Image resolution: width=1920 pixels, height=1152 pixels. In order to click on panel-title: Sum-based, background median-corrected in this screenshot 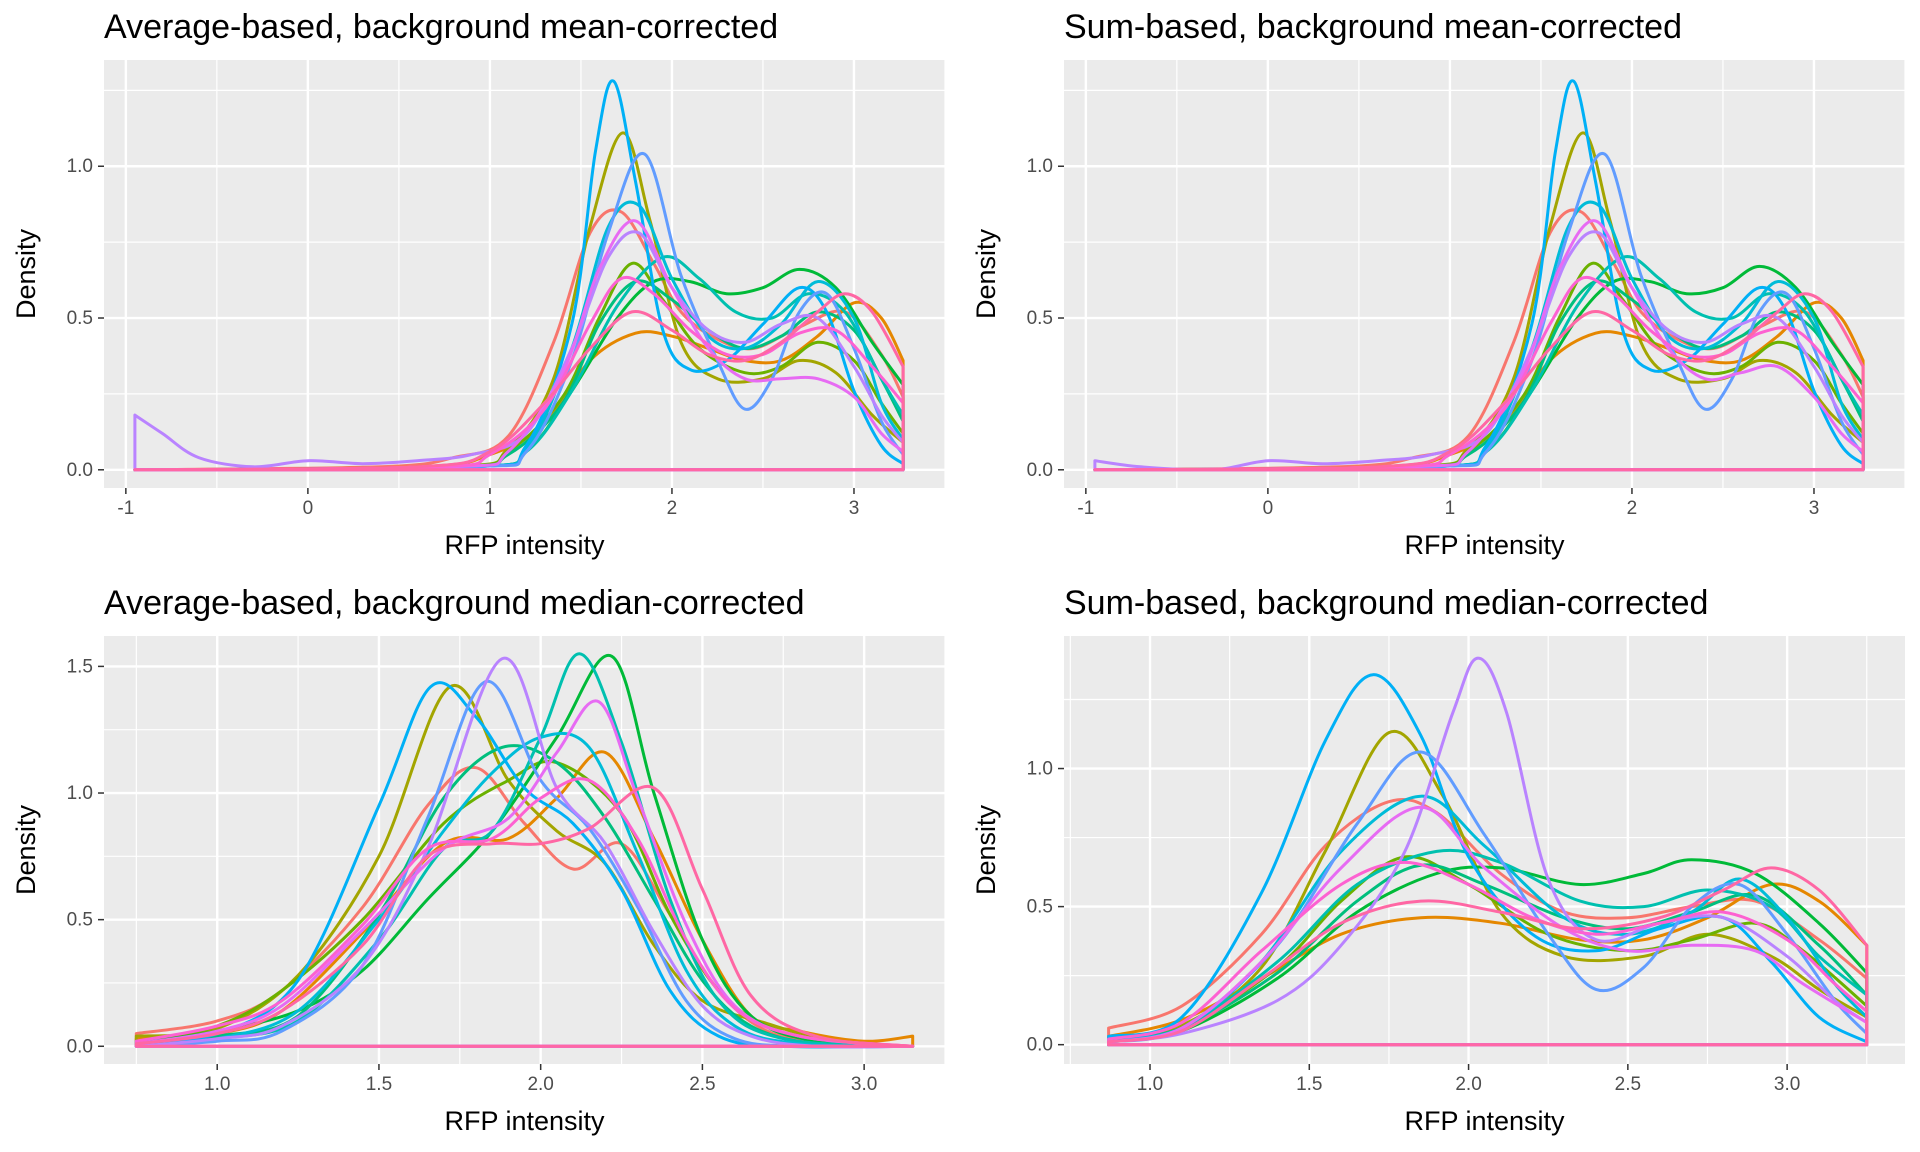, I will do `click(1386, 603)`.